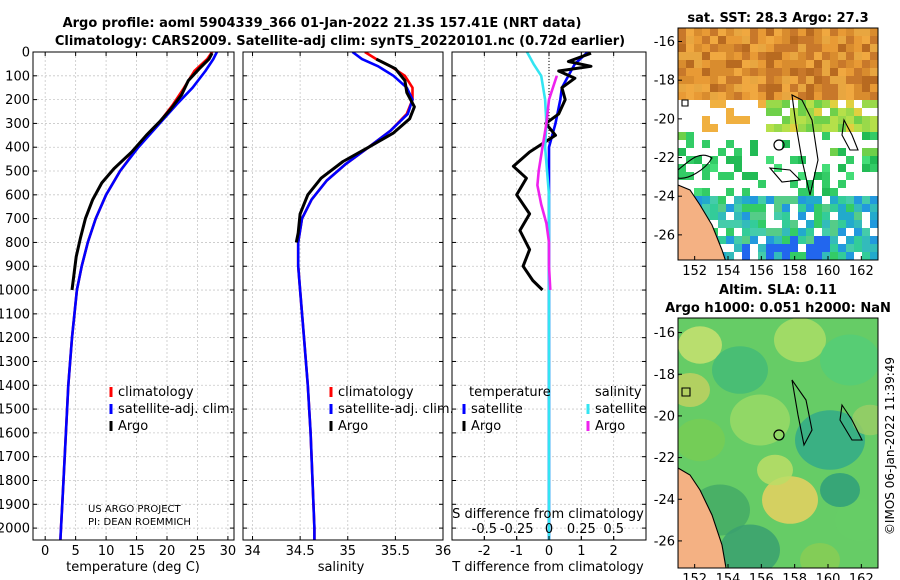 The height and width of the screenshot is (580, 900). I want to click on sdiff-tick-label: 0.25, so click(581, 529).